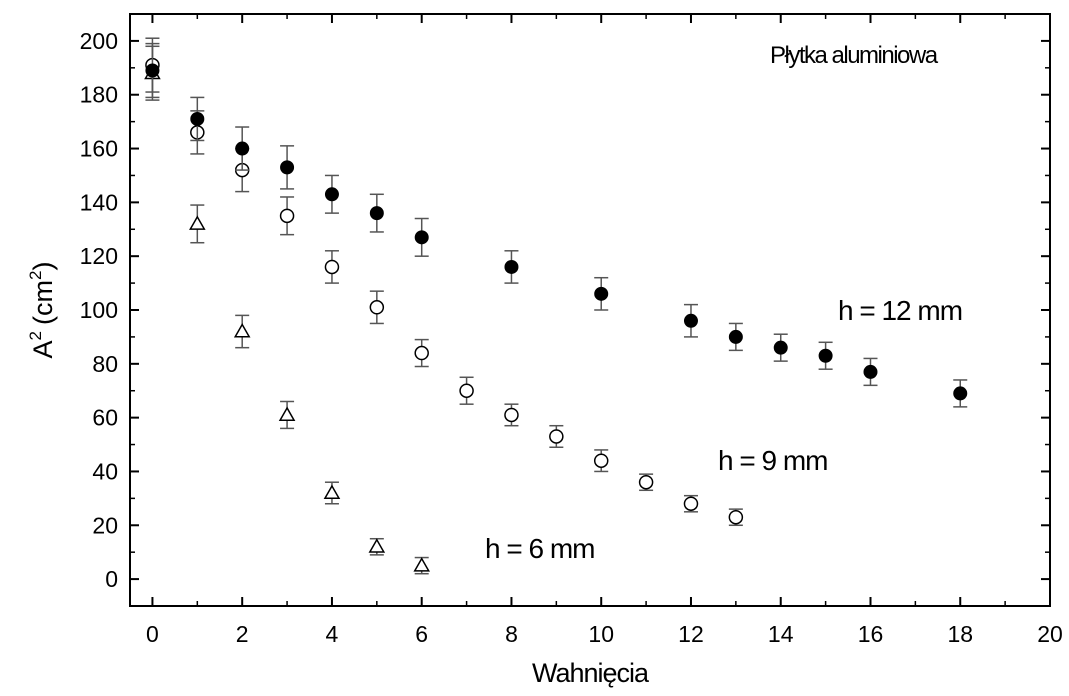 The height and width of the screenshot is (696, 1069). What do you see at coordinates (105, 364) in the screenshot?
I see `y-tick-label: 80` at bounding box center [105, 364].